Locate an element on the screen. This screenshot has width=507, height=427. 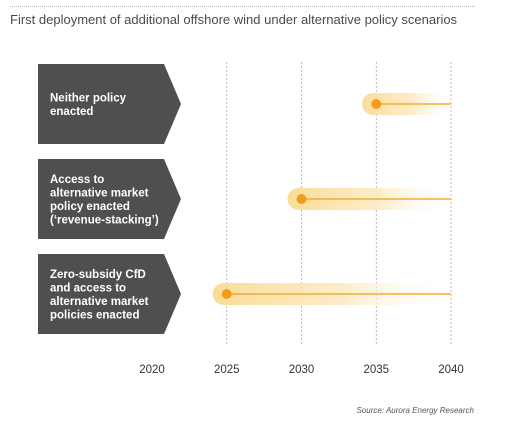
x-tick-label-2040: 2040 is located at coordinates (451, 370).